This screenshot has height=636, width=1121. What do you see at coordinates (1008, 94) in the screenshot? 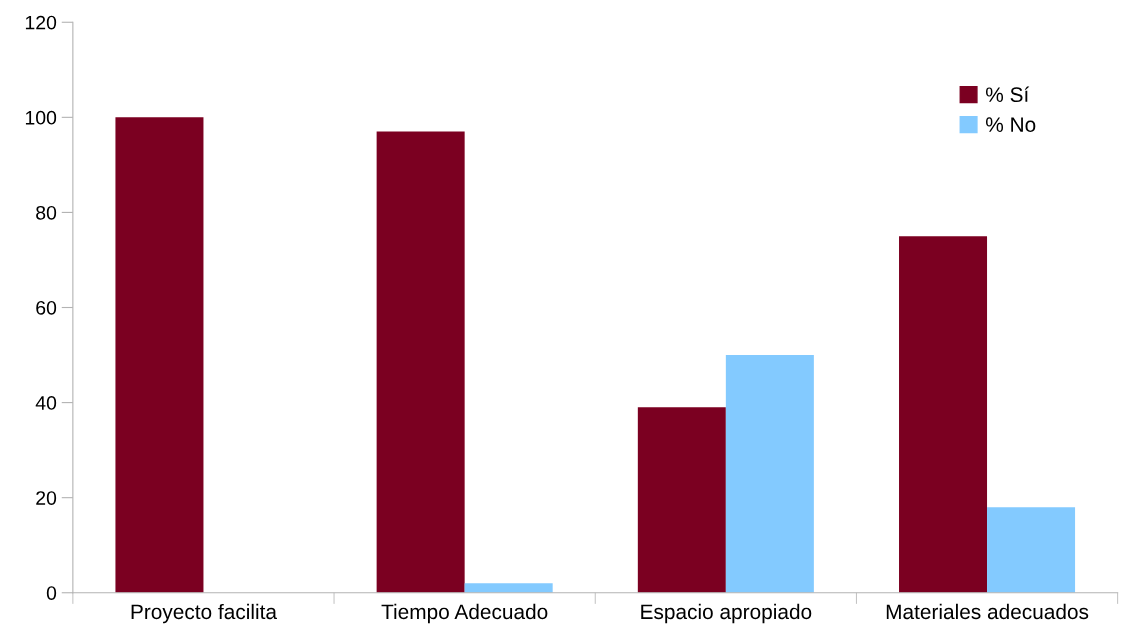
I see `legend-label: % Sí` at bounding box center [1008, 94].